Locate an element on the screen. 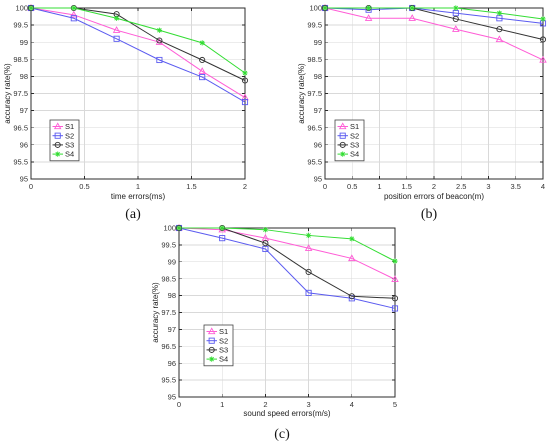  x-tick-label: 0 is located at coordinates (179, 404).